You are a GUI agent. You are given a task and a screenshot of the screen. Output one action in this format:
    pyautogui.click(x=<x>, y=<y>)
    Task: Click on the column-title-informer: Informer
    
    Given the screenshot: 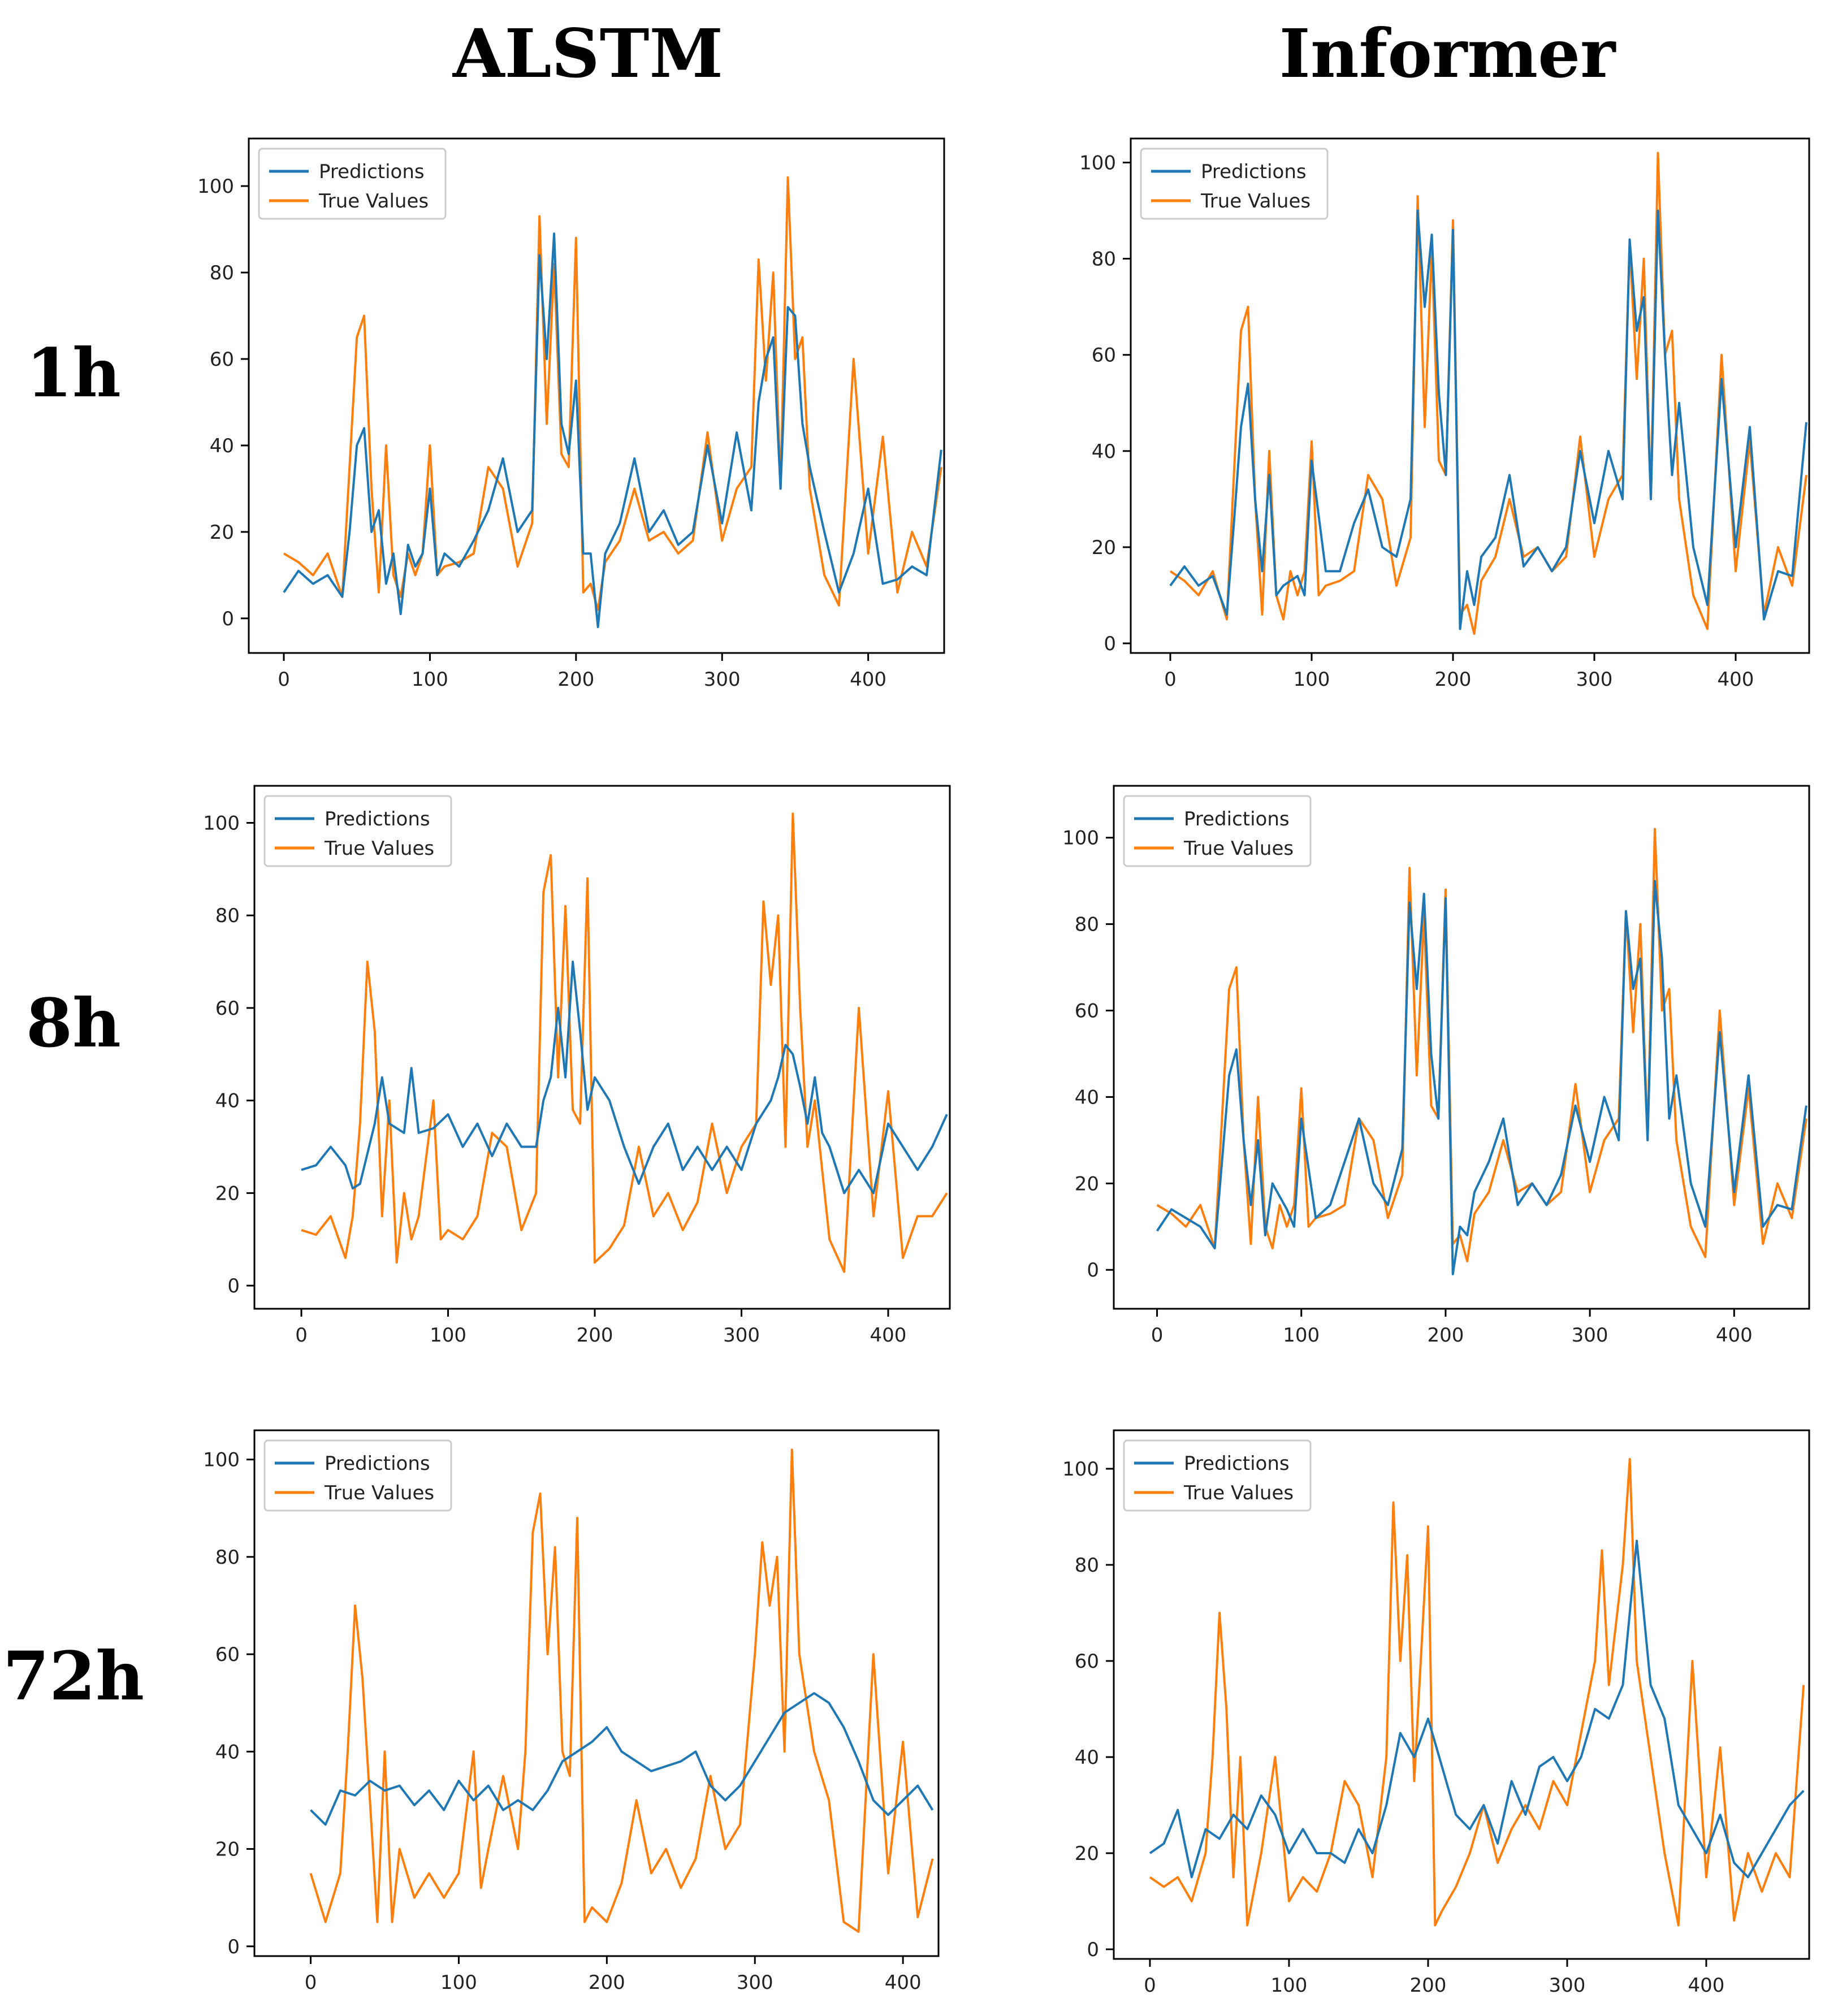 What is the action you would take?
    pyautogui.click(x=1448, y=53)
    